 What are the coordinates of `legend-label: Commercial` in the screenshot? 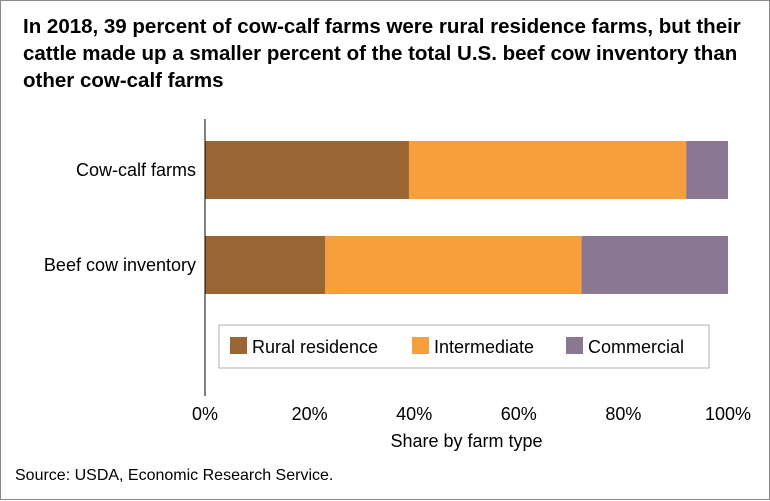 It's located at (636, 347).